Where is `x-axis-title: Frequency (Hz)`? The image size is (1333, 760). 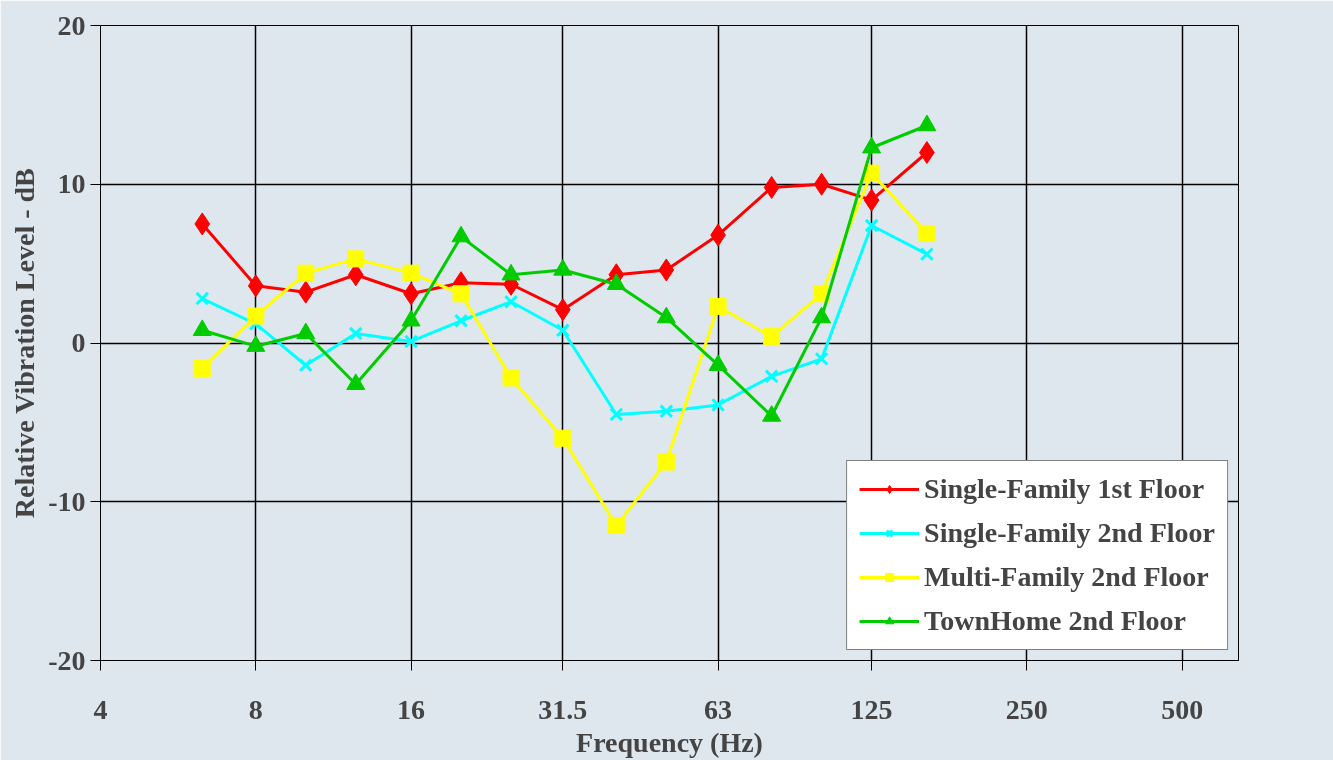
x-axis-title: Frequency (Hz) is located at coordinates (669, 742).